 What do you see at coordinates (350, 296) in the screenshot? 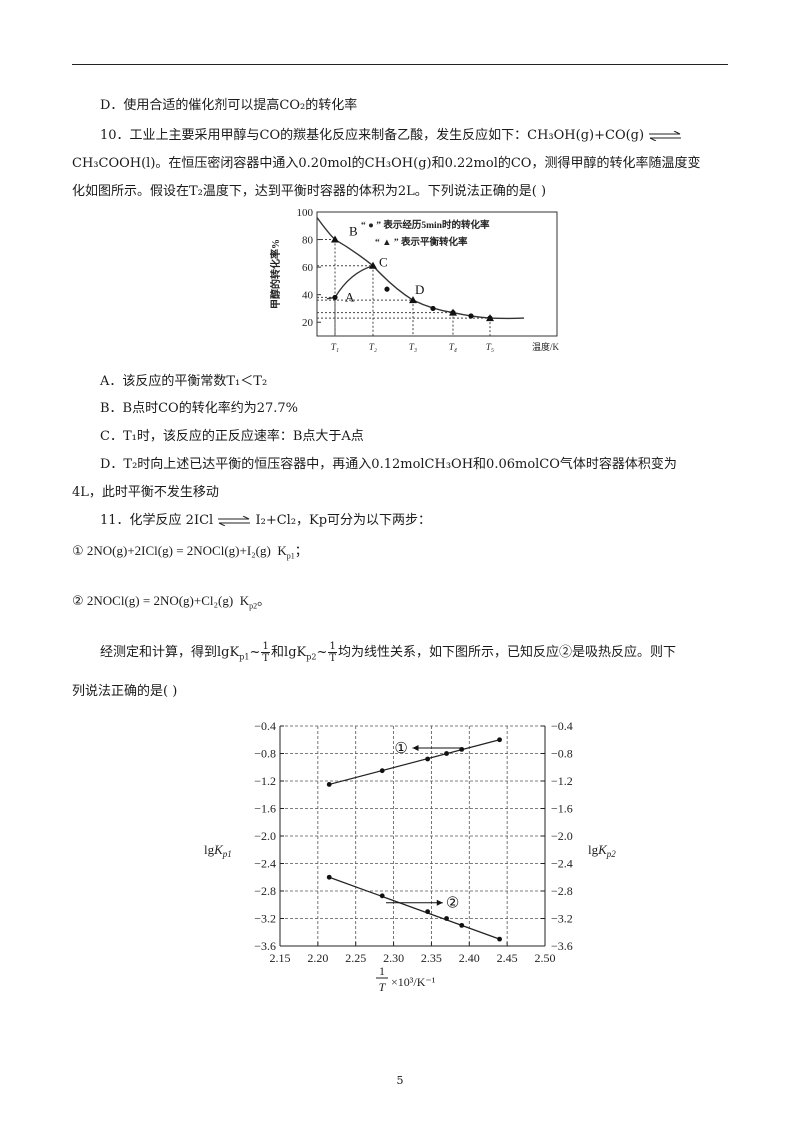
I see `chart1-point-label-a: A` at bounding box center [350, 296].